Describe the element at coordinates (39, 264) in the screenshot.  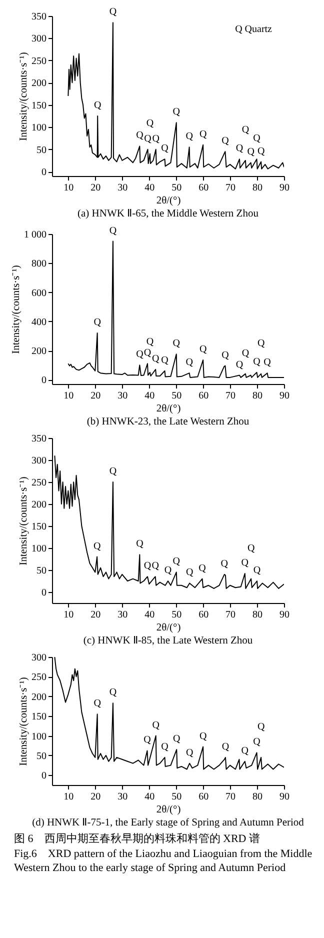
I see `y-tick-label: 800` at that location.